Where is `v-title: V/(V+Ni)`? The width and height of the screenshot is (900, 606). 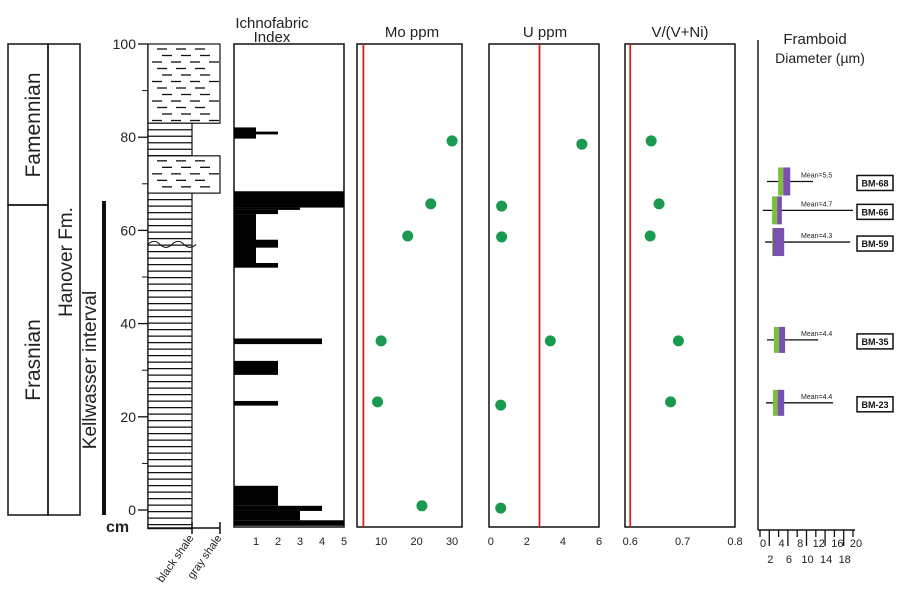 v-title: V/(V+Ni) is located at coordinates (679, 32).